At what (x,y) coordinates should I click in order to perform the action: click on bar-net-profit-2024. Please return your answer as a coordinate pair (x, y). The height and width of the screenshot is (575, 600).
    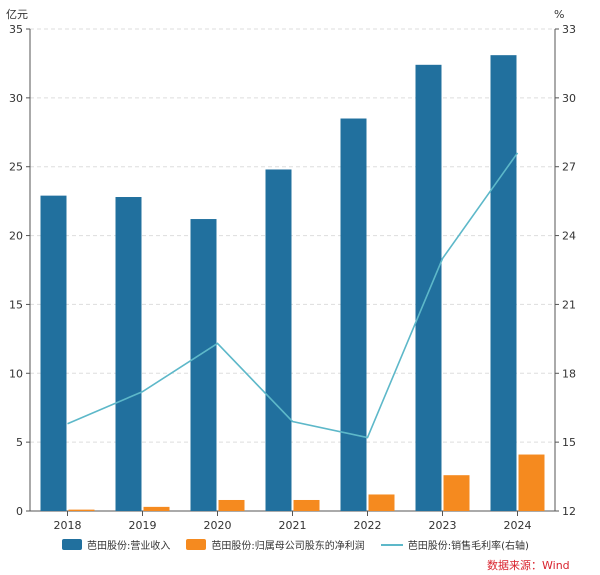
    Looking at the image, I should click on (531, 482).